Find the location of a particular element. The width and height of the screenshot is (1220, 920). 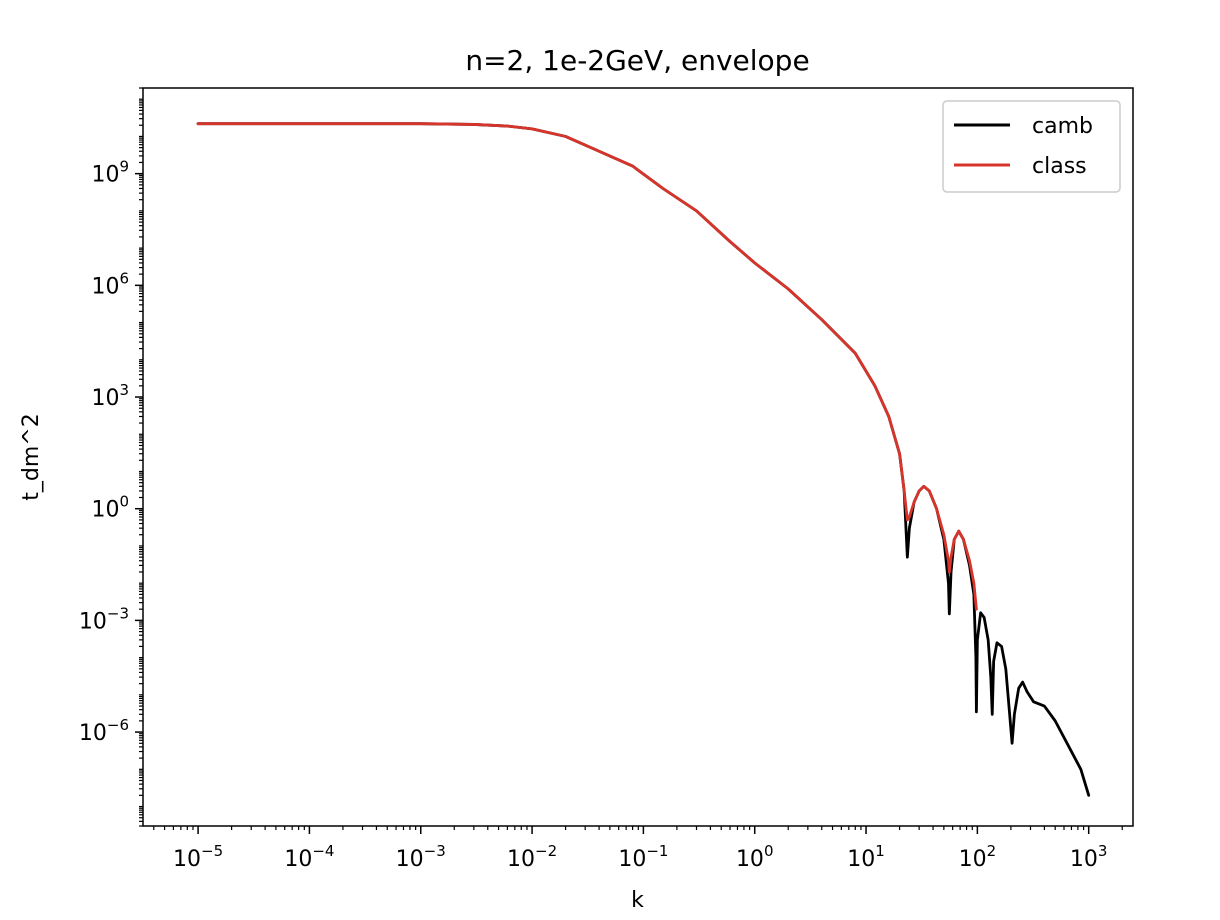

legend-label-camb: camb is located at coordinates (1062, 126).